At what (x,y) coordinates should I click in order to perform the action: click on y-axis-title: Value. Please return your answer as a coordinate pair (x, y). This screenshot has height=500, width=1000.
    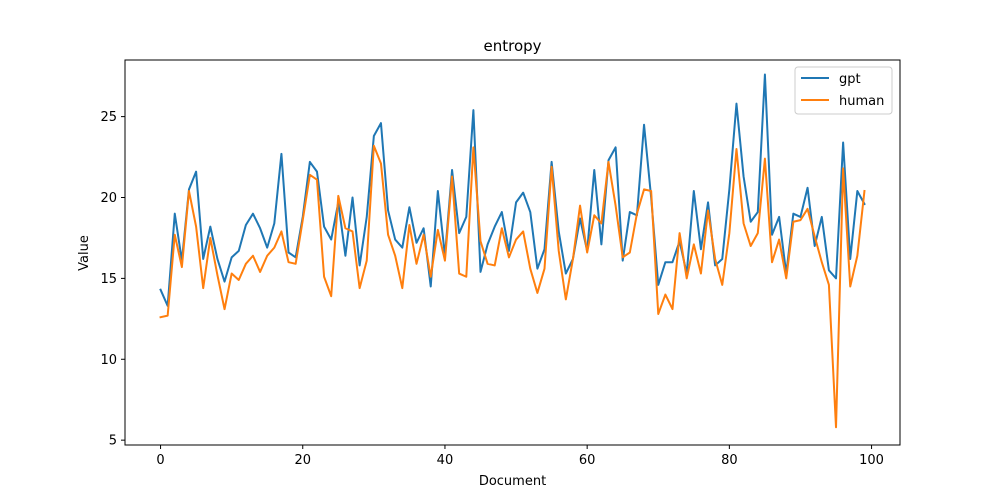
    Looking at the image, I should click on (84, 253).